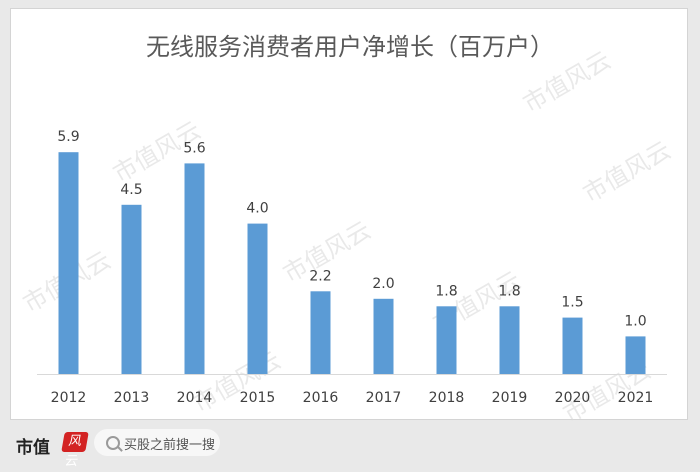 The image size is (700, 472). What do you see at coordinates (572, 303) in the screenshot?
I see `value-label-2020: 1.5` at bounding box center [572, 303].